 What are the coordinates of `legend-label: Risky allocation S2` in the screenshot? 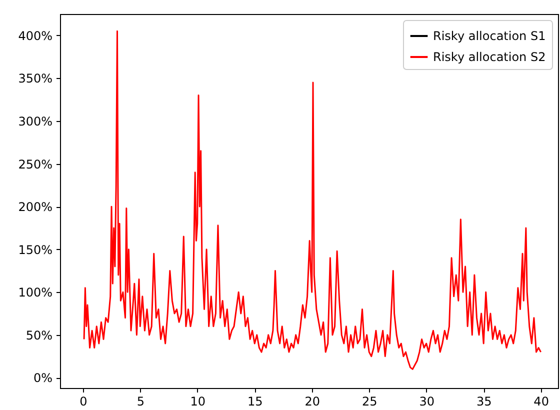 It's located at (489, 57).